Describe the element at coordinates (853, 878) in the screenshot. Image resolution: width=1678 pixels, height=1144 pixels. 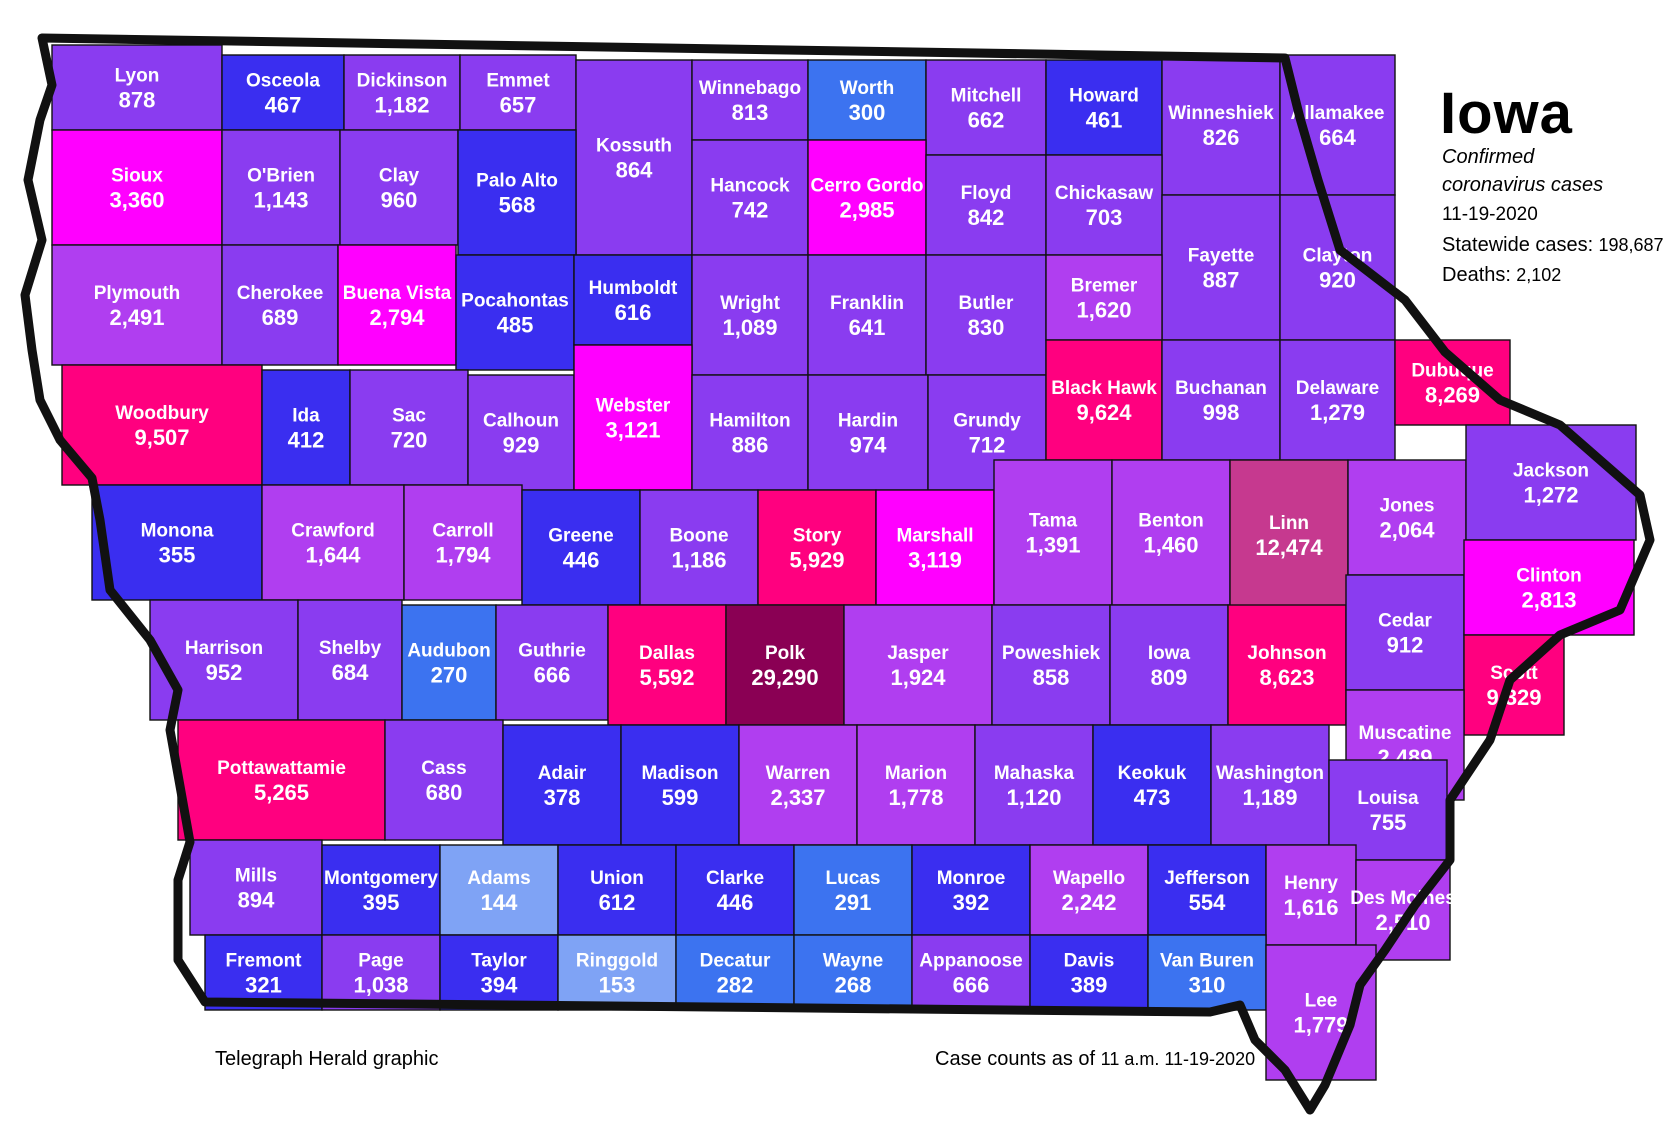
I see `county-name: Lucas` at that location.